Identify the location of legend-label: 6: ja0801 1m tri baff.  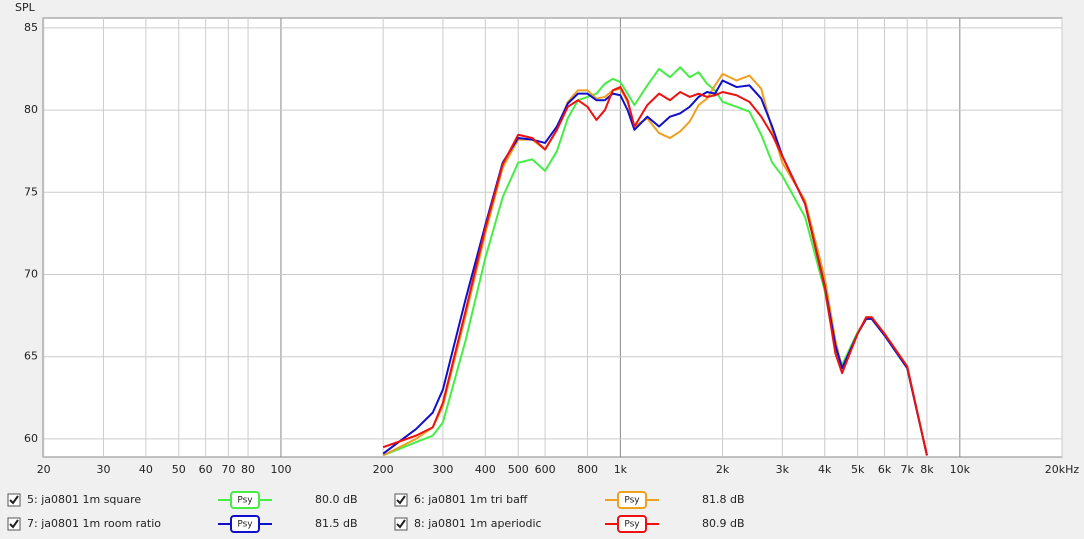
(471, 499).